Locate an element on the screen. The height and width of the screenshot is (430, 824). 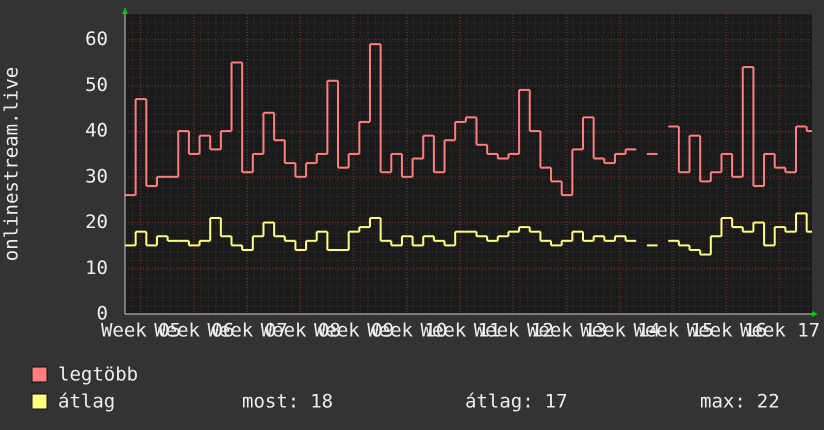
stat-label: átlag: is located at coordinates (499, 402).